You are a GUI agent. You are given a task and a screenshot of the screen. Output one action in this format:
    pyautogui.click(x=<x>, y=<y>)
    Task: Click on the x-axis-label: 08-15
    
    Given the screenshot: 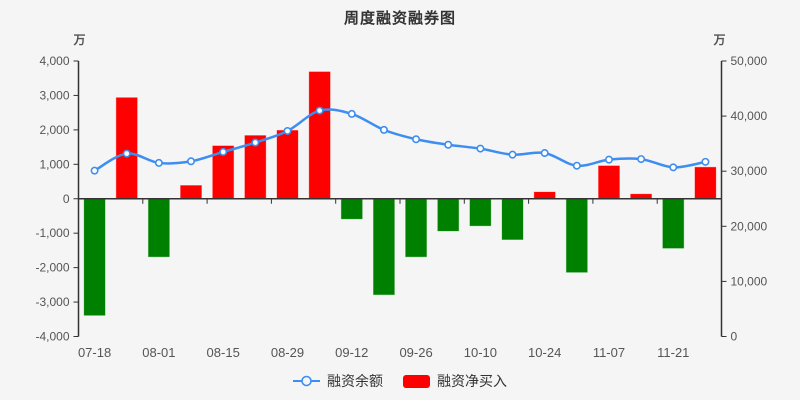 What is the action you would take?
    pyautogui.click(x=223, y=352)
    